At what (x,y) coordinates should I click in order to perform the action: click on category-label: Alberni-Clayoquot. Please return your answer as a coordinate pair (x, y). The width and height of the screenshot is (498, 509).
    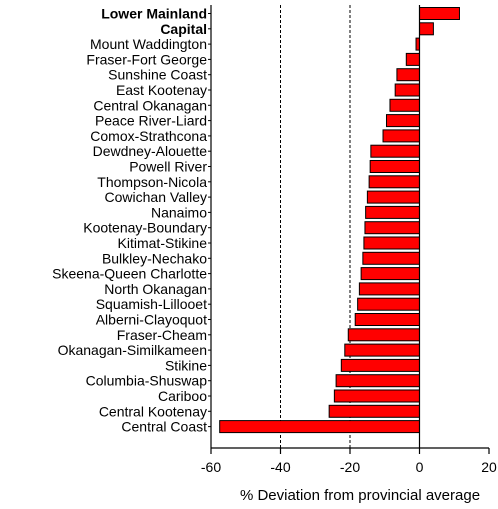
    Looking at the image, I should click on (151, 320).